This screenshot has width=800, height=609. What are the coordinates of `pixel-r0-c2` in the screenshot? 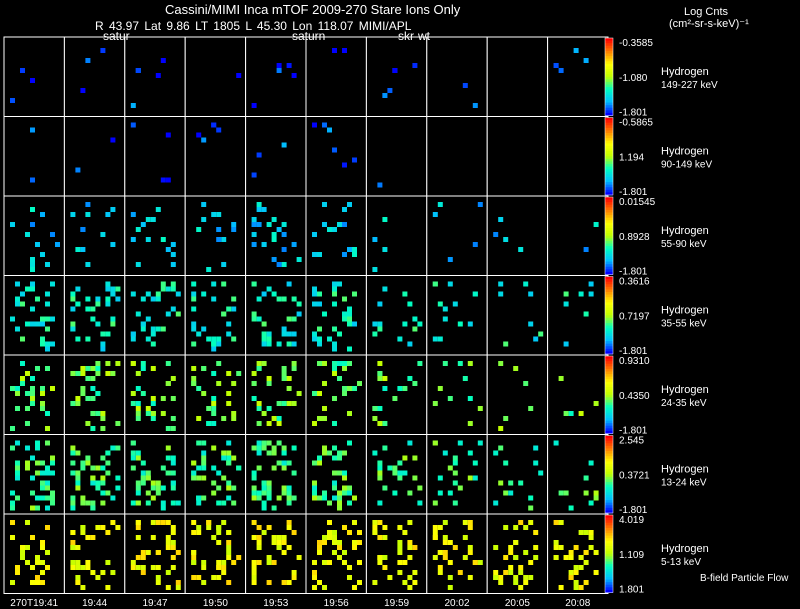 It's located at (133, 105).